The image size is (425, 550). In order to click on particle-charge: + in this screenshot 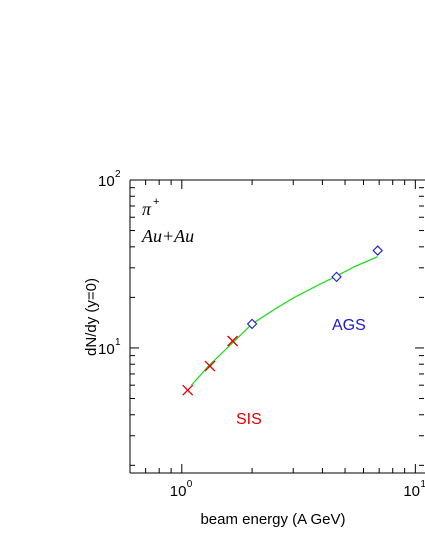, I will do `click(156, 202)`.